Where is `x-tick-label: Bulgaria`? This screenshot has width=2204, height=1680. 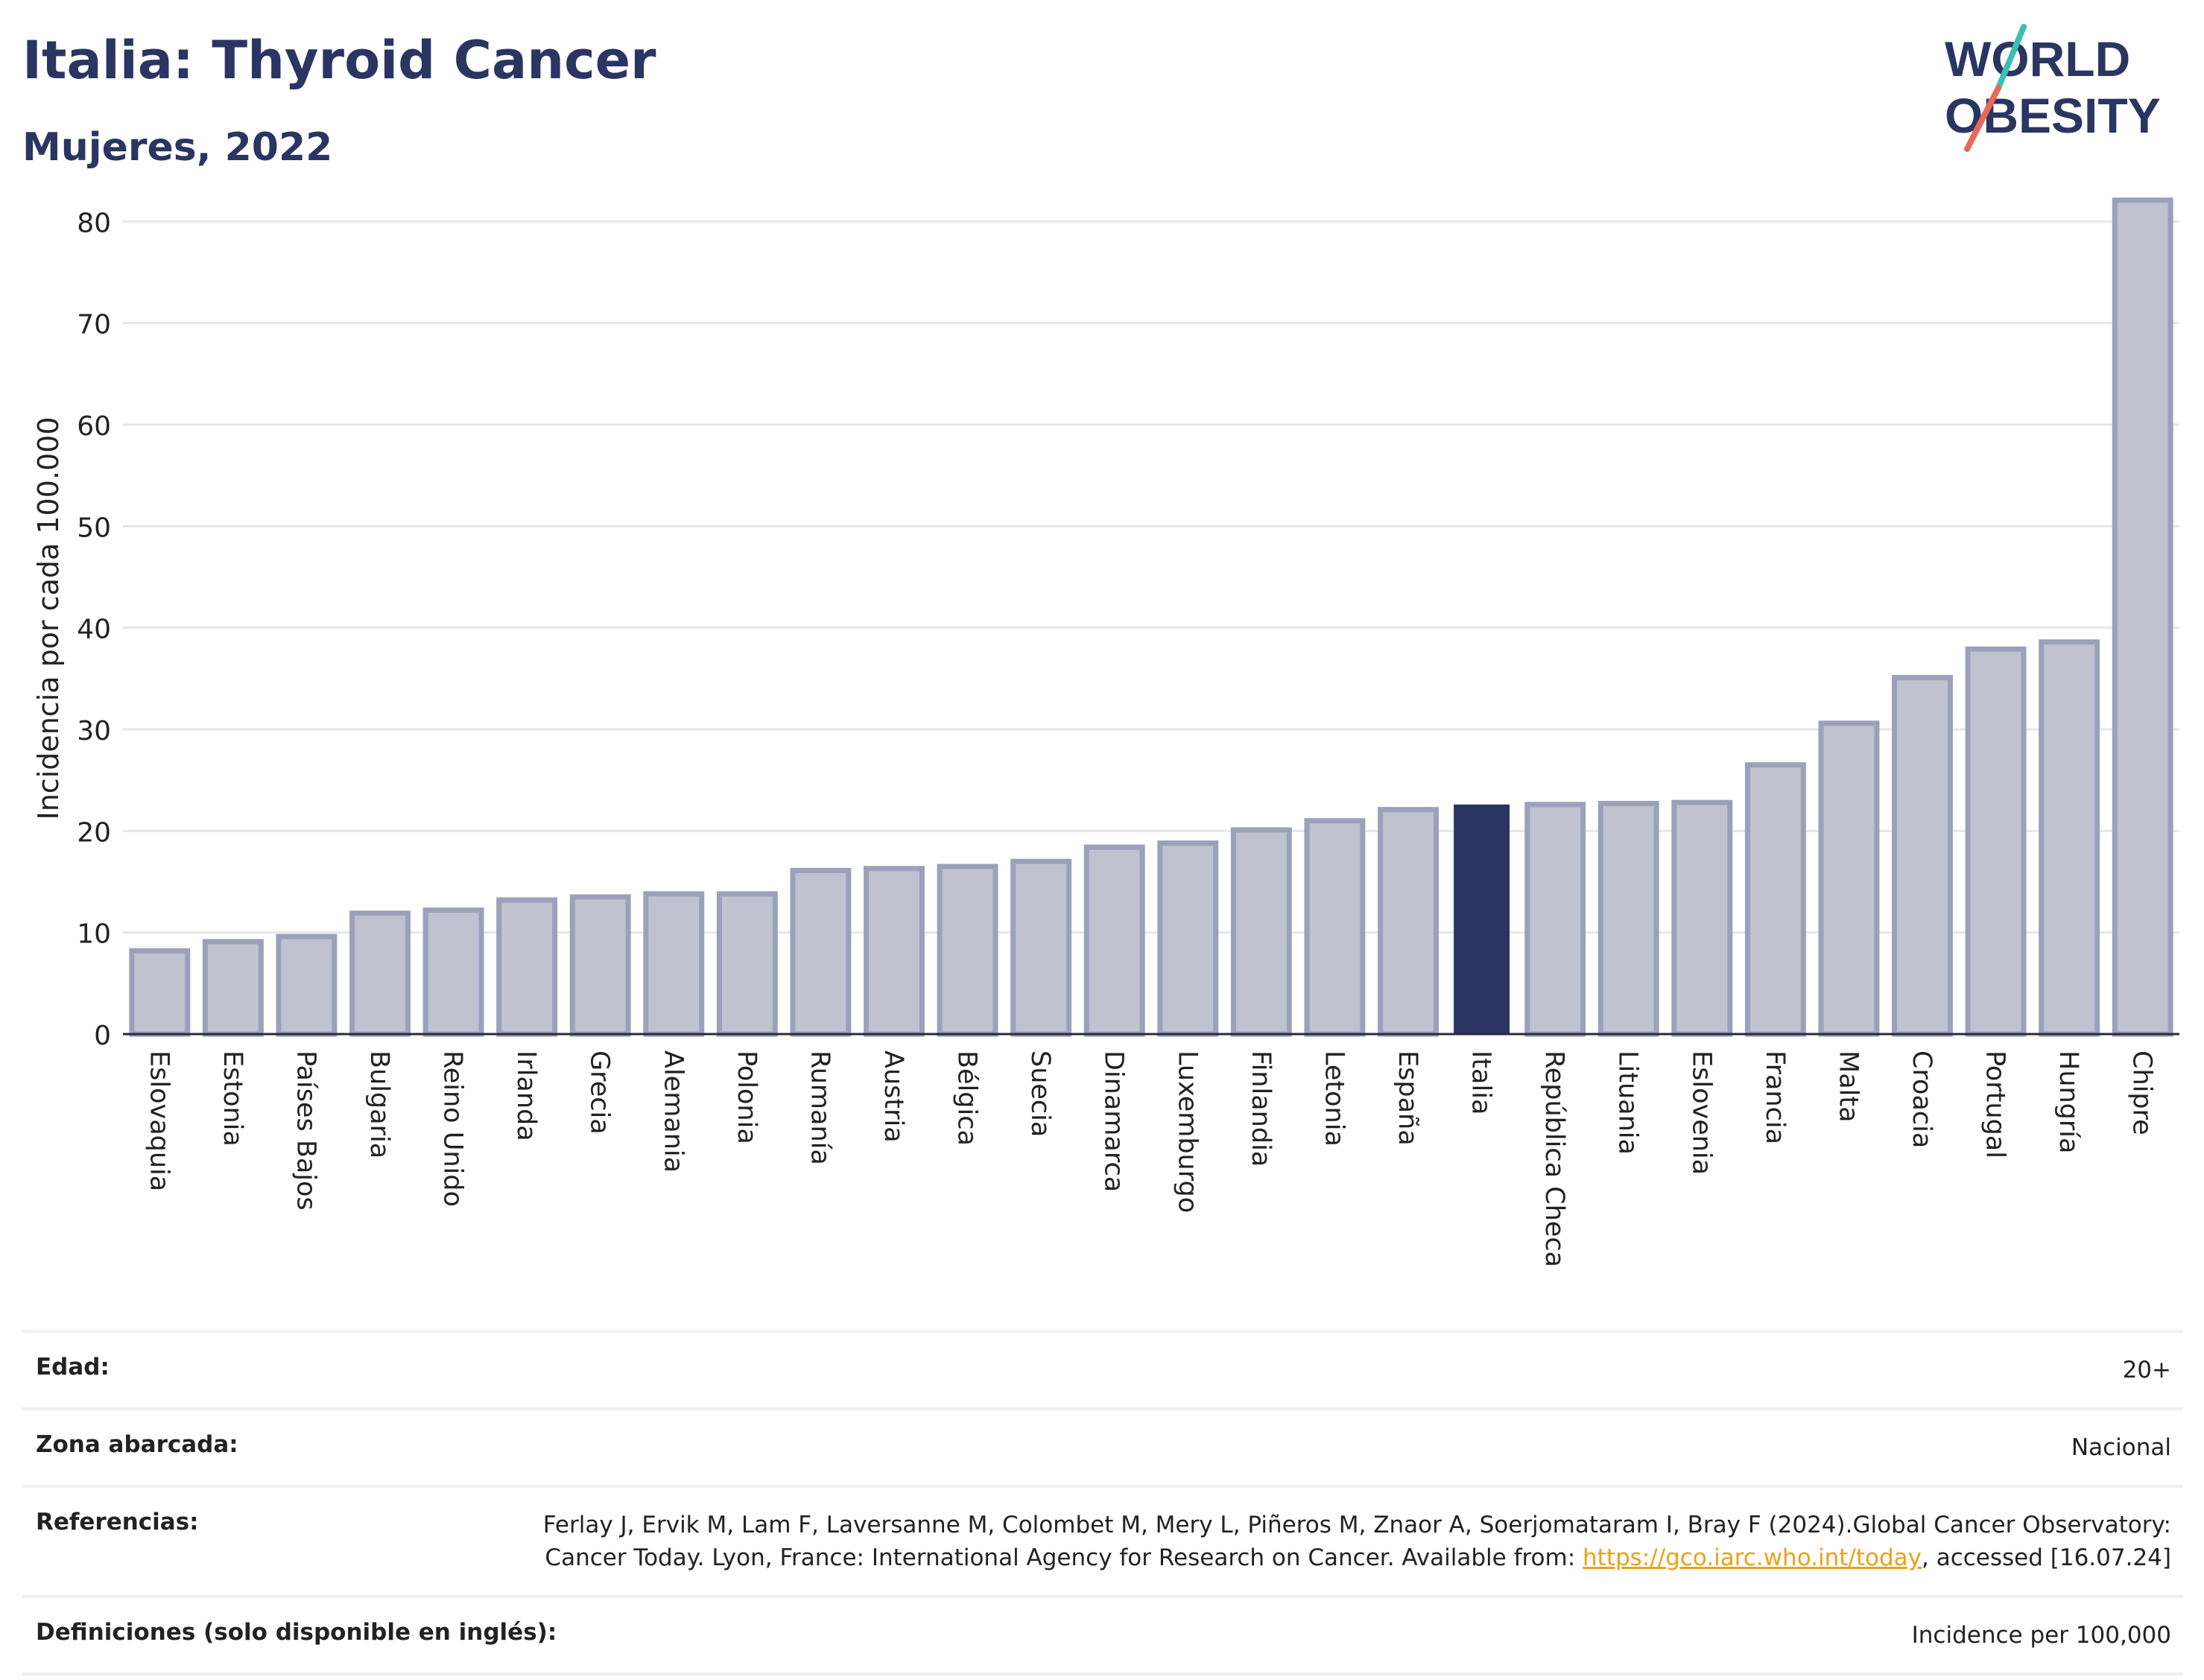 x-tick-label: Bulgaria is located at coordinates (379, 1104).